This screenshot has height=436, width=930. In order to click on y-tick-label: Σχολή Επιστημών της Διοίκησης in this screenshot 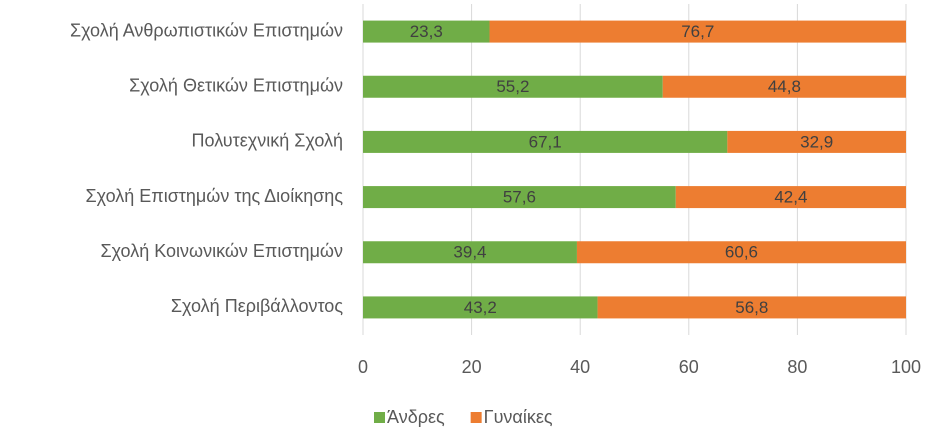, I will do `click(215, 196)`.